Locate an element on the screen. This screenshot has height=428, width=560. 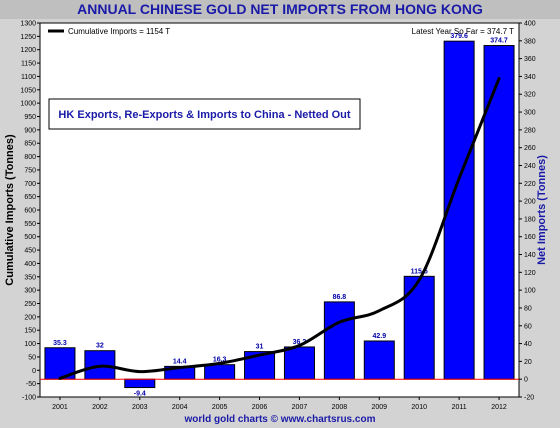
left-axis-tick-label: 1050 is located at coordinates (28, 90).